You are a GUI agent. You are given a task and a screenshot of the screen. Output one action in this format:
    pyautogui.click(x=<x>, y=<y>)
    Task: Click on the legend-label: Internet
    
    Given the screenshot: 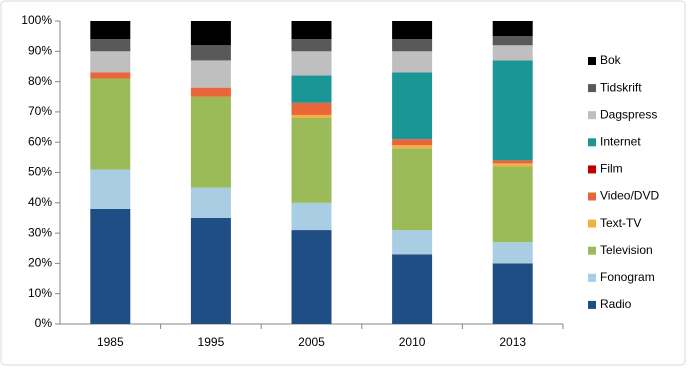 What is the action you would take?
    pyautogui.click(x=620, y=141)
    